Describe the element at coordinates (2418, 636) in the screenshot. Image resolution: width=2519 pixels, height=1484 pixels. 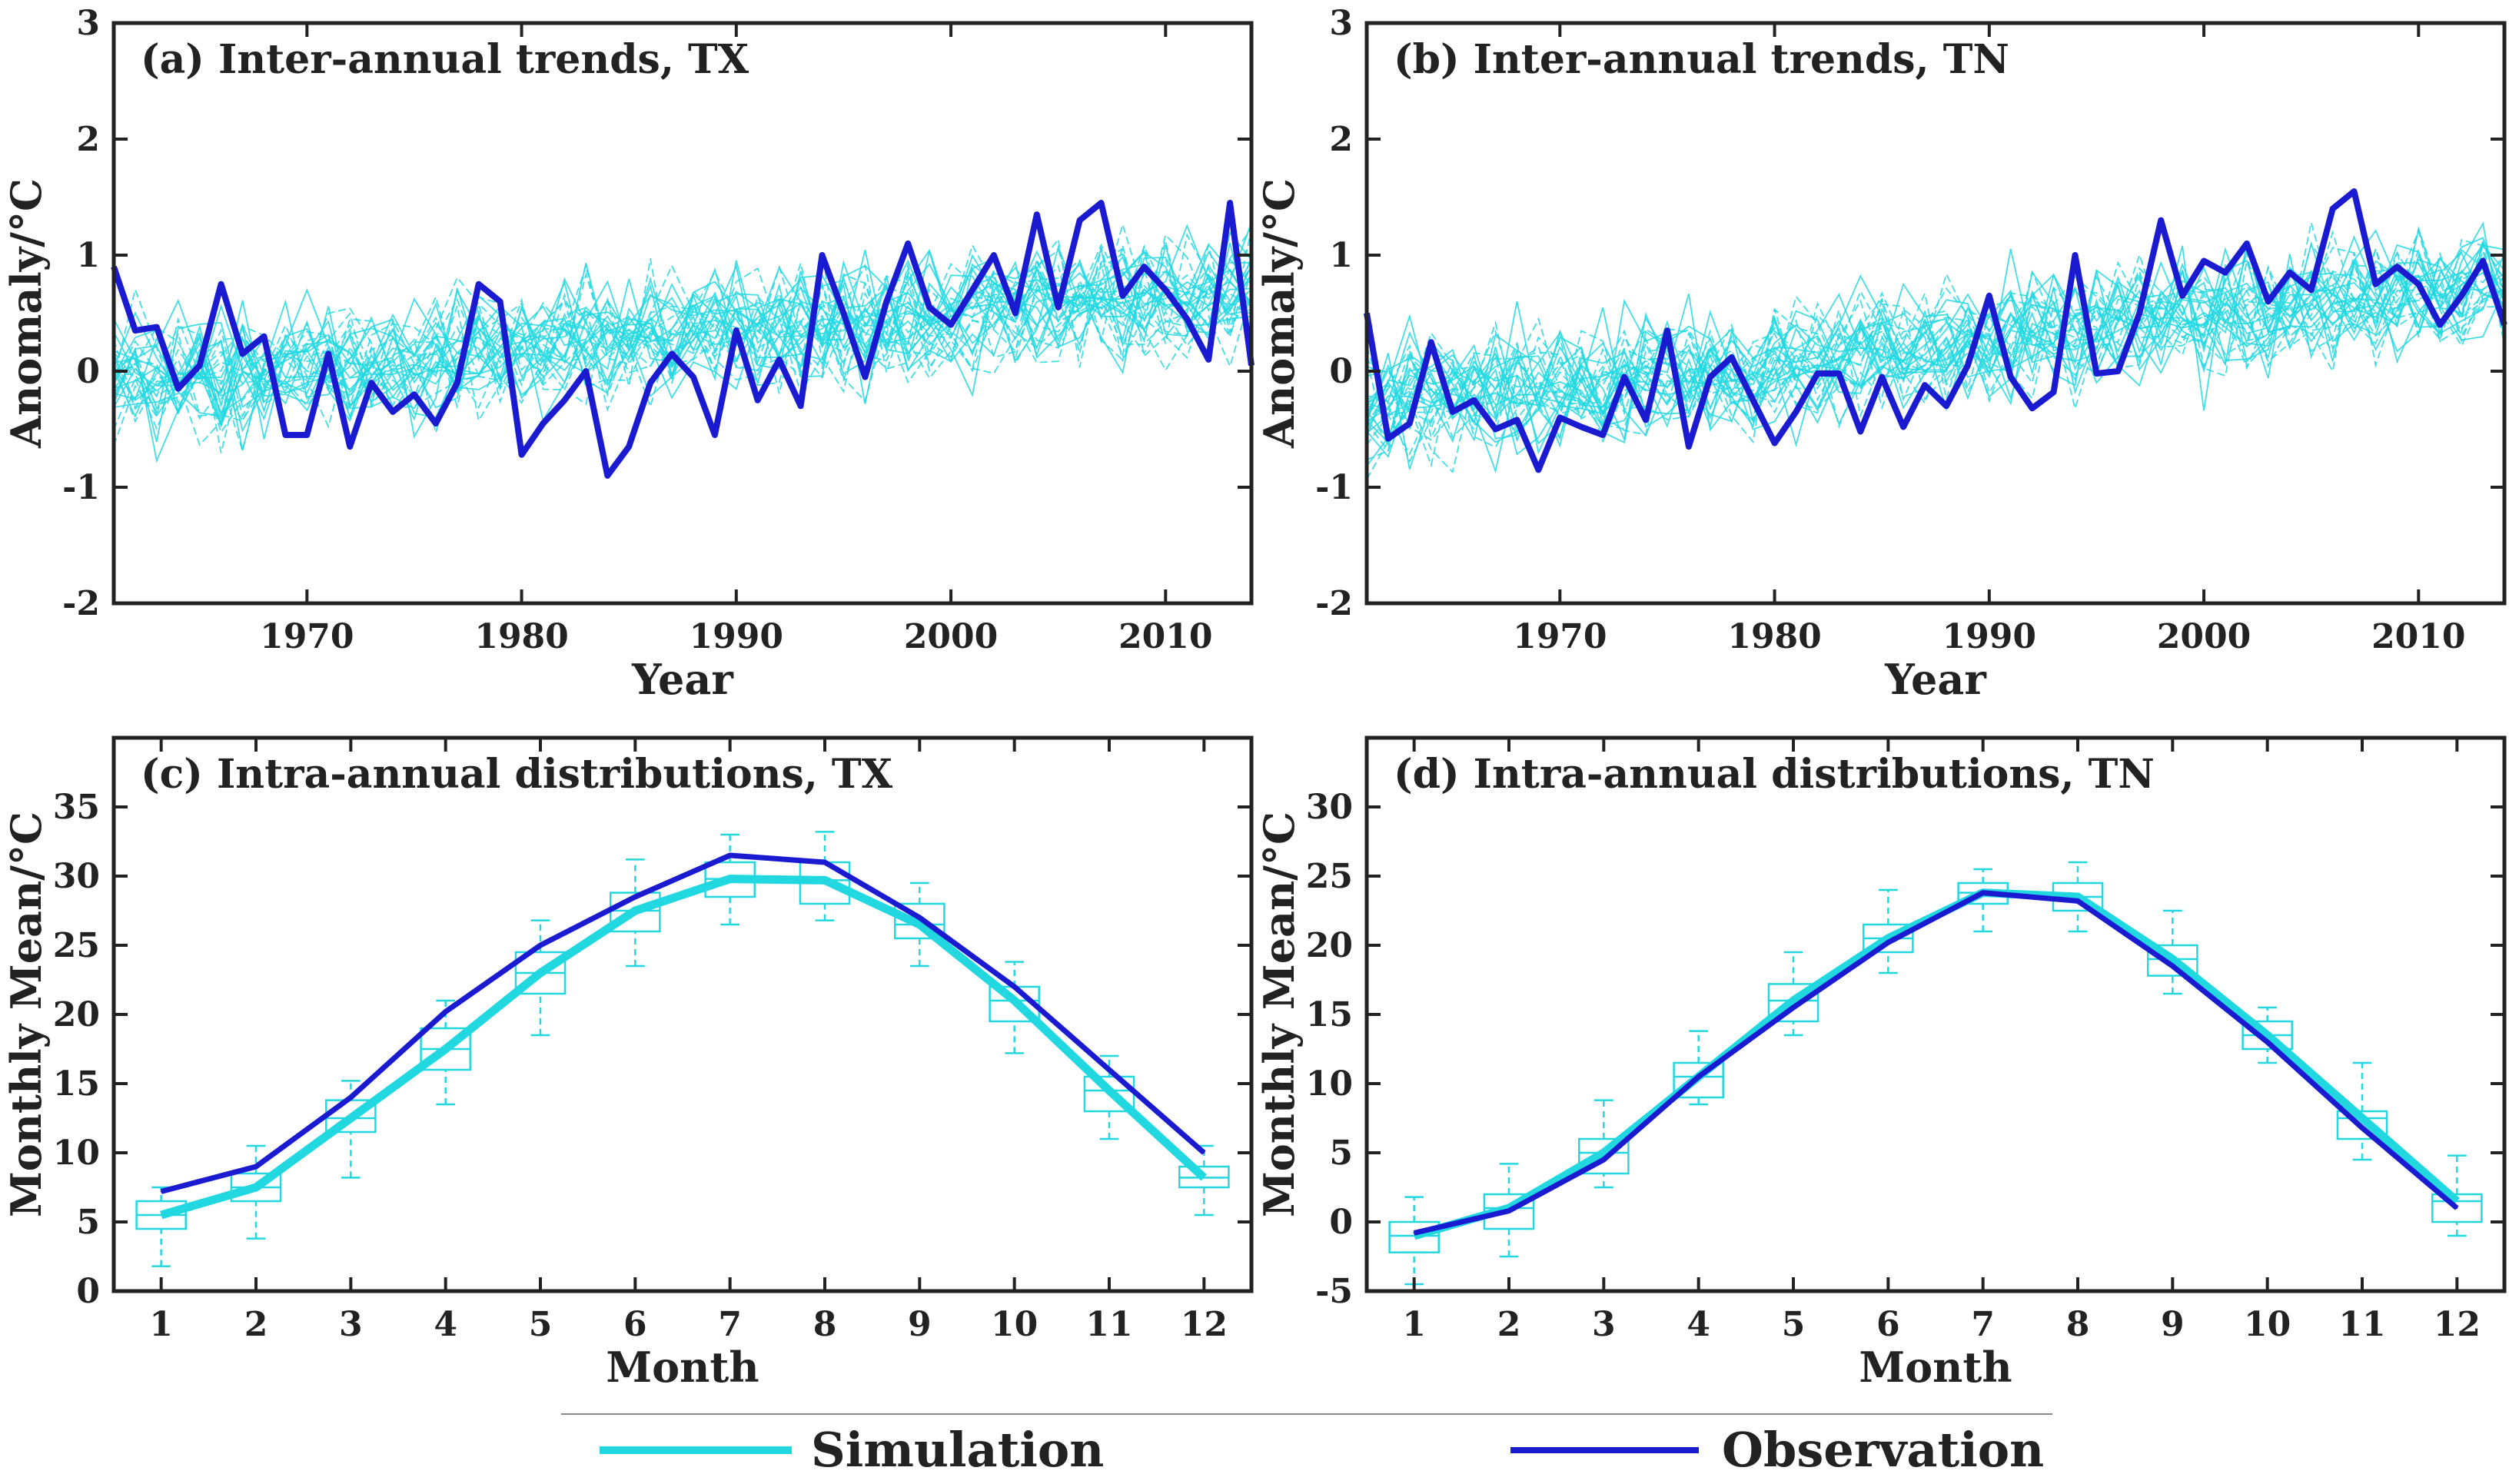
I see `panel-b-xtick-label-2010: 2010` at that location.